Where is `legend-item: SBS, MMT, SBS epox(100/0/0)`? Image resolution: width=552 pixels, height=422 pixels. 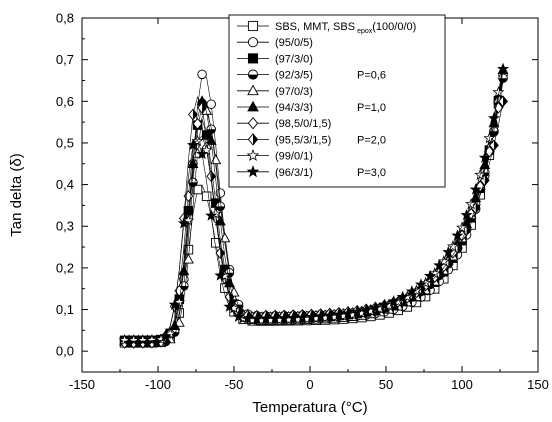 legend-item: SBS, MMT, SBS epox(100/0/0) is located at coordinates (326, 27).